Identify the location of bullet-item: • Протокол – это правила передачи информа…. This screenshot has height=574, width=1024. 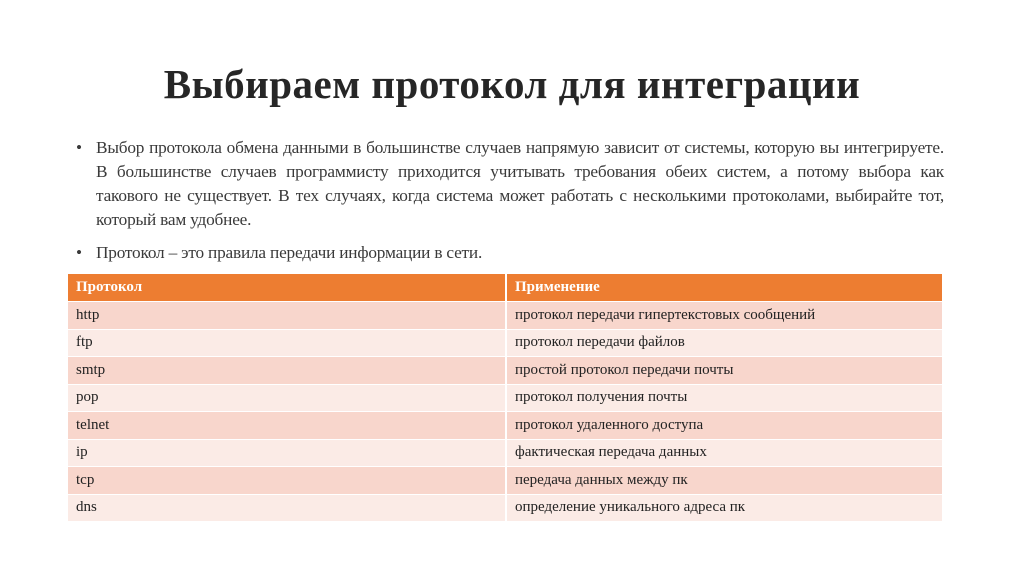
(510, 253).